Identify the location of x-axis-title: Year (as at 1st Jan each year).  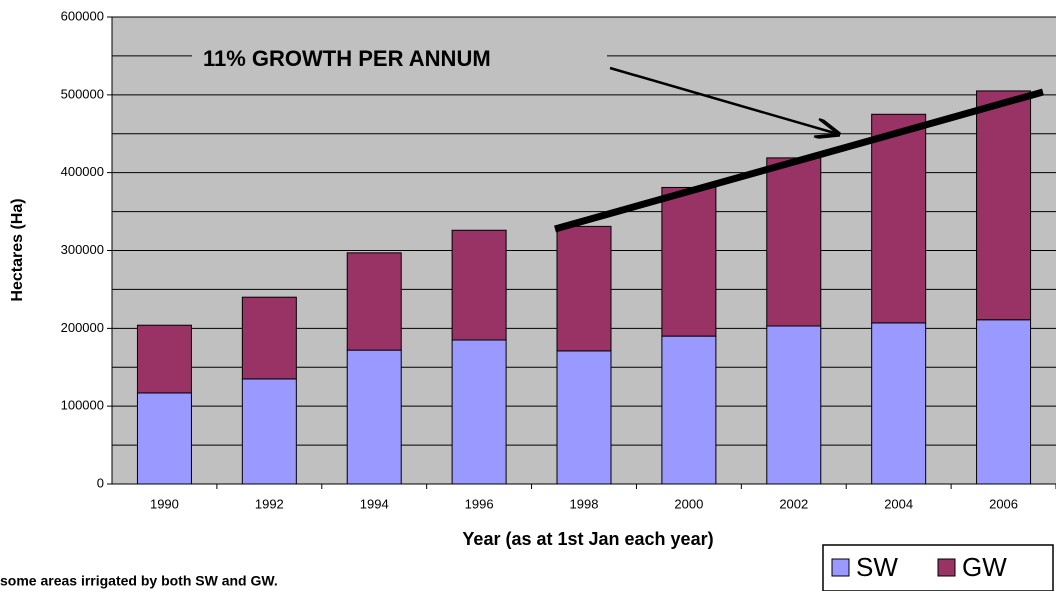
(587, 539).